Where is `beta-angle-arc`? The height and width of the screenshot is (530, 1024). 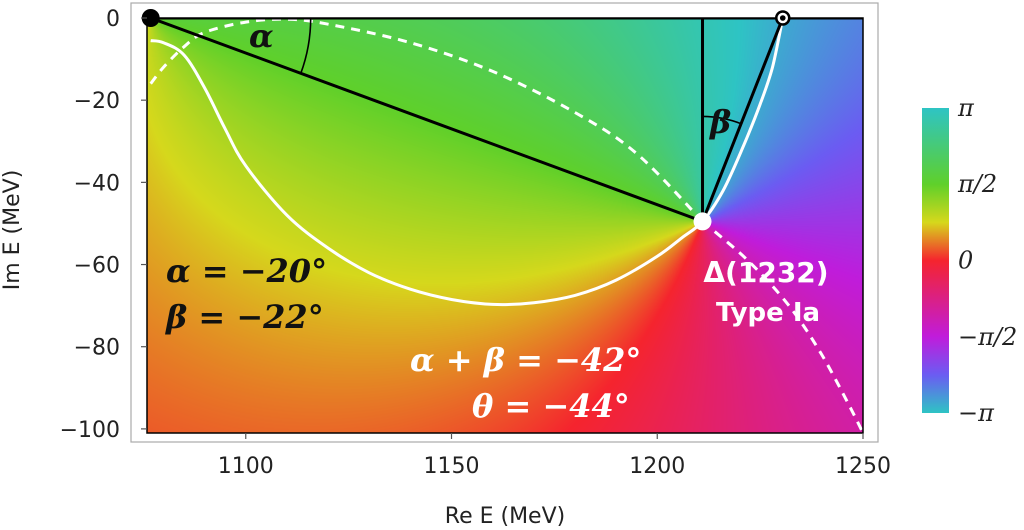 beta-angle-arc is located at coordinates (722, 120).